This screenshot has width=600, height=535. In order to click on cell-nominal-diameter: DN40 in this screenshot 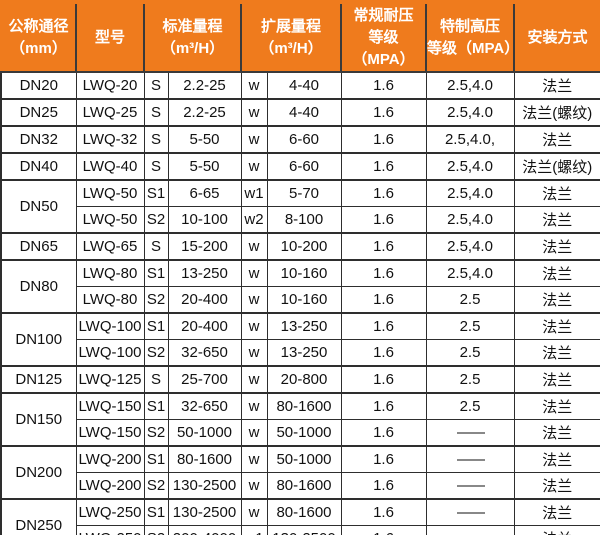, I will do `click(38, 166)`.